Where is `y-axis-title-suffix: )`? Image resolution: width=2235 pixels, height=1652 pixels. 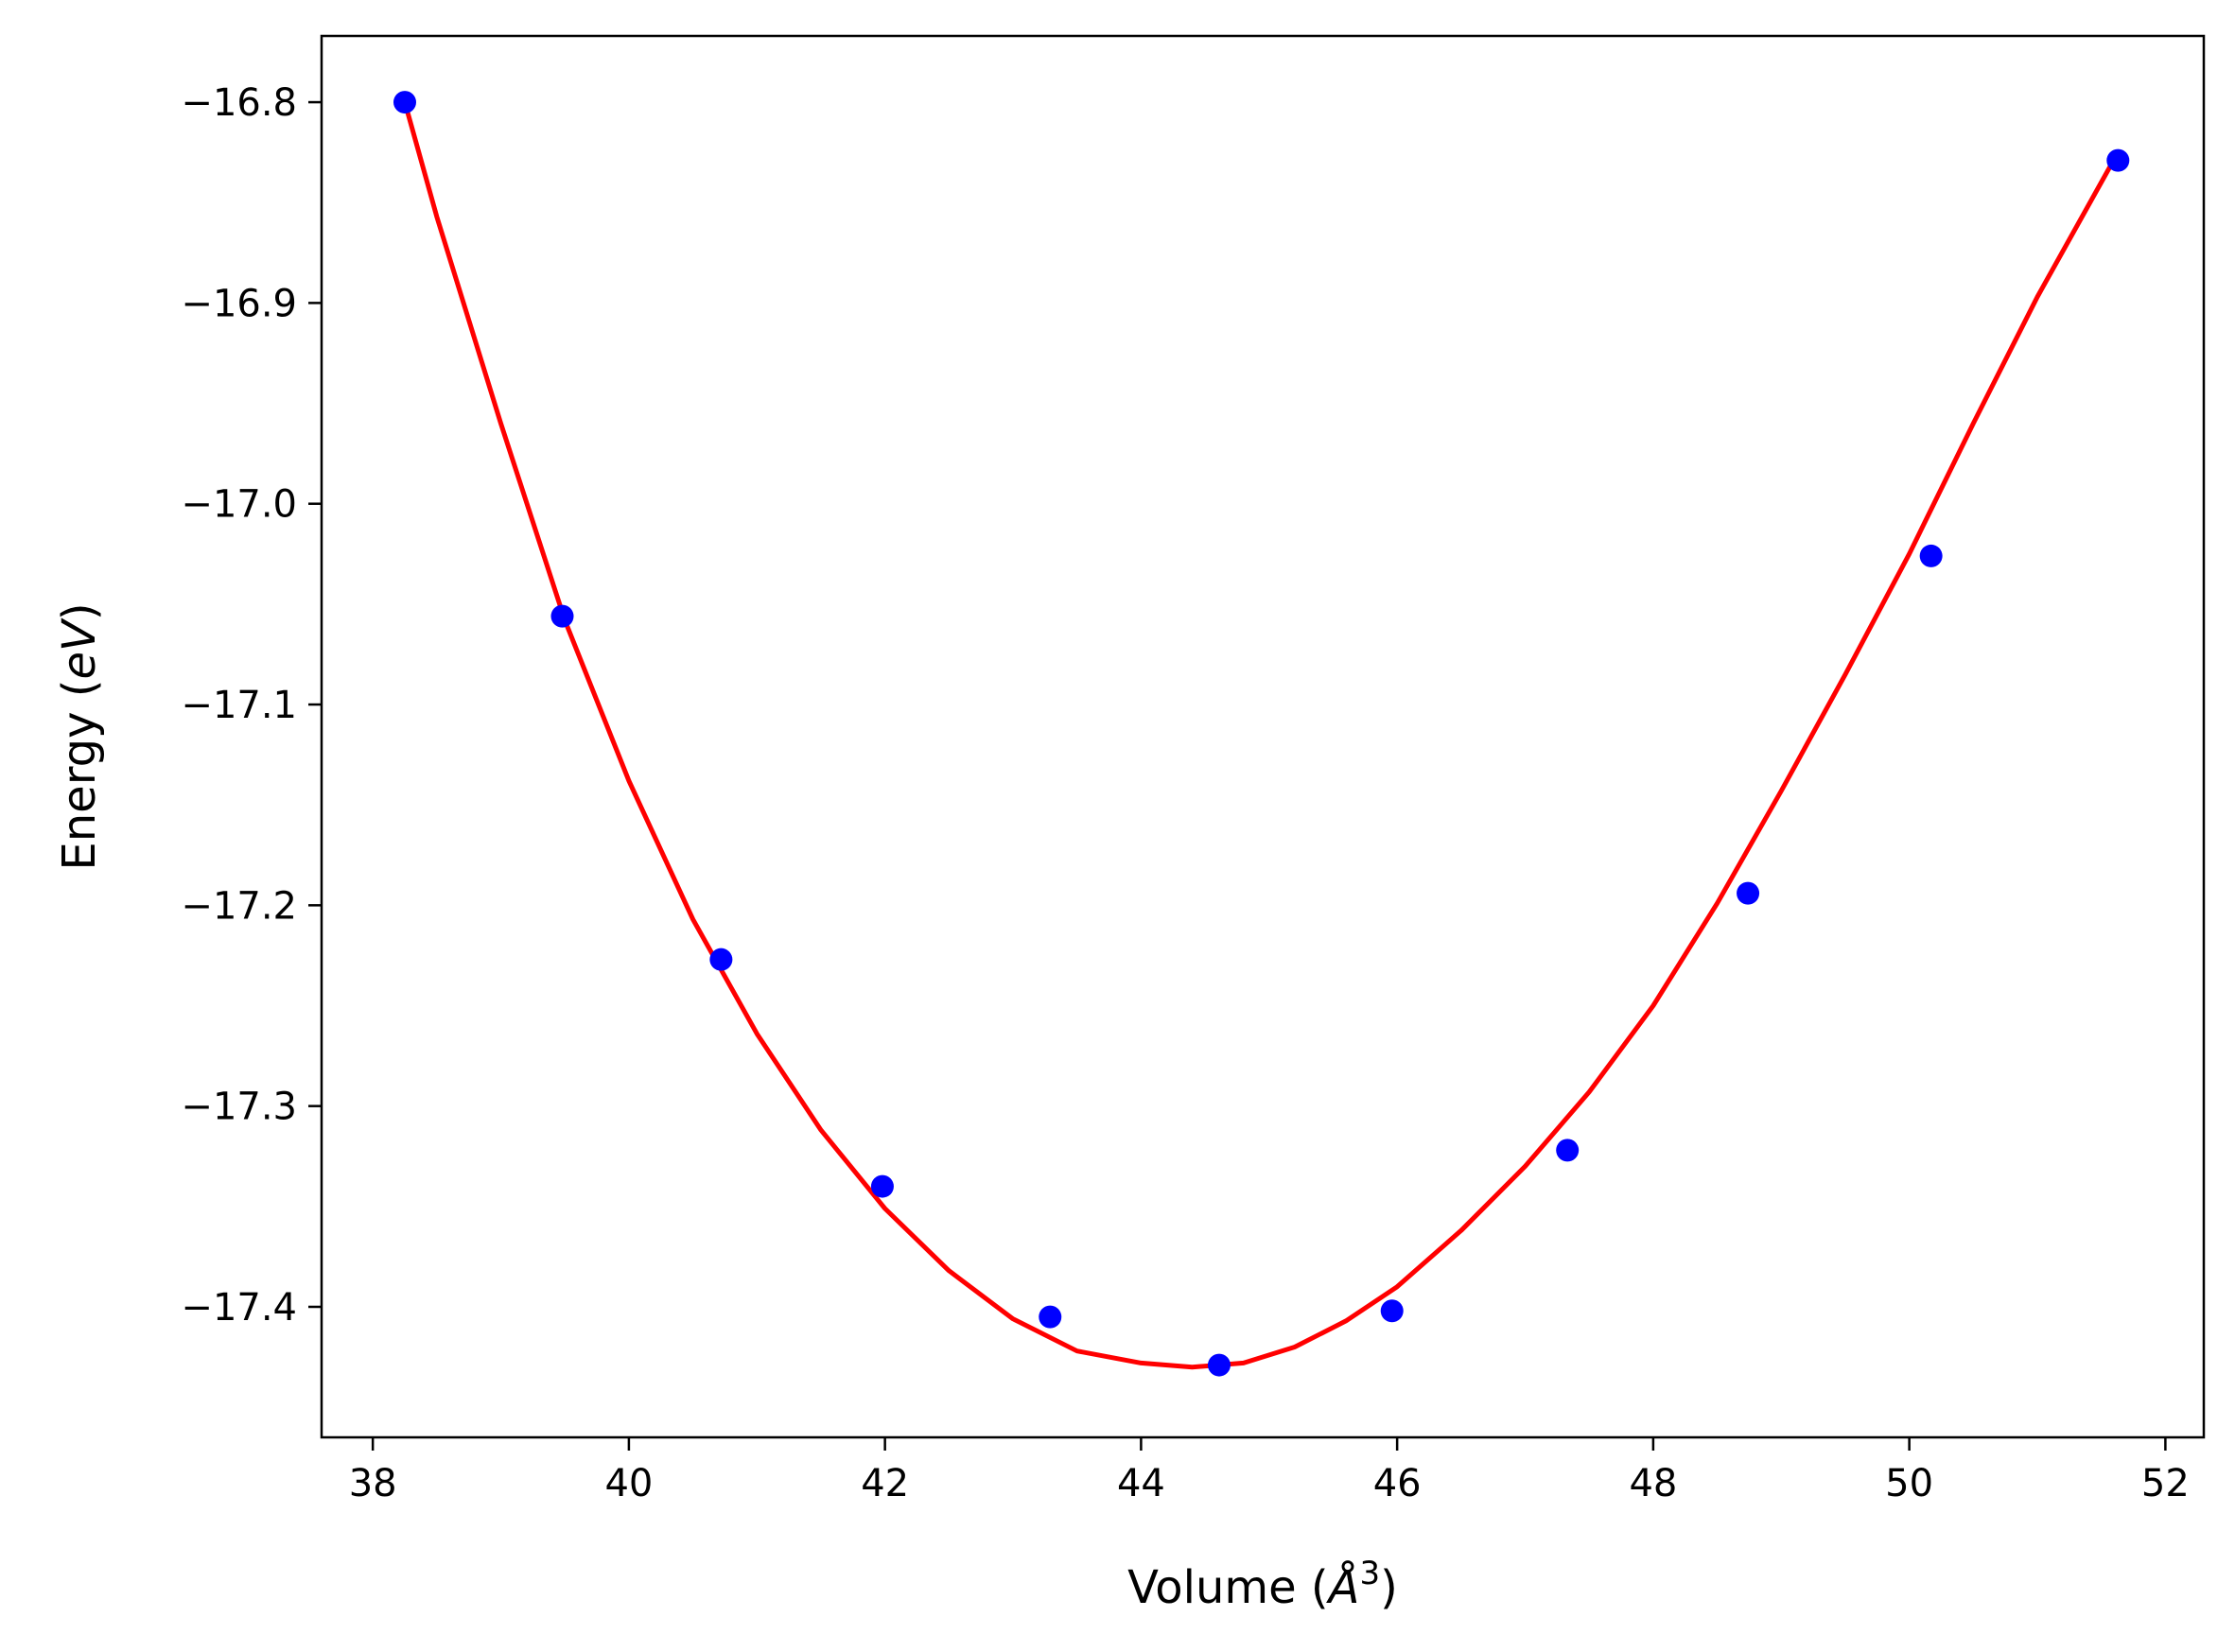
y-axis-title-suffix: ) is located at coordinates (79, 611).